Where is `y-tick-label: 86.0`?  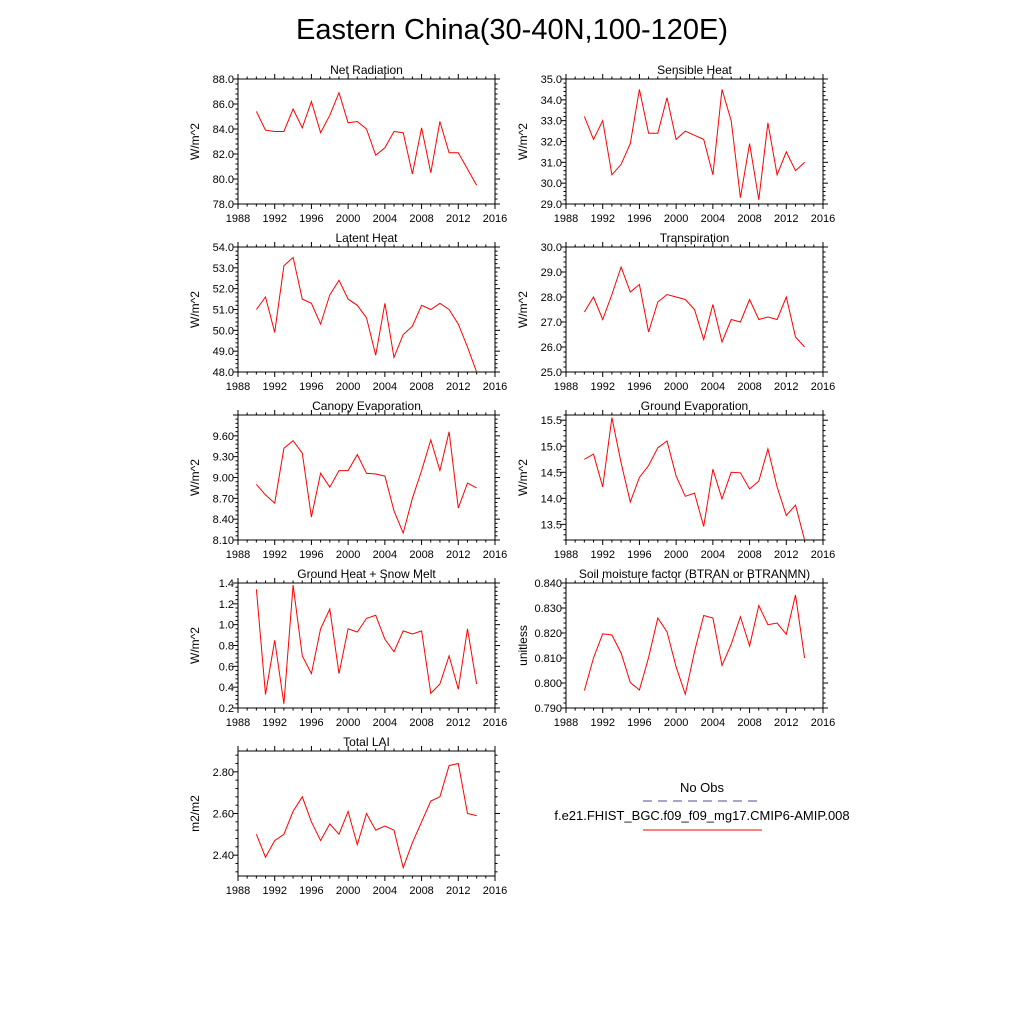 y-tick-label: 86.0 is located at coordinates (223, 105).